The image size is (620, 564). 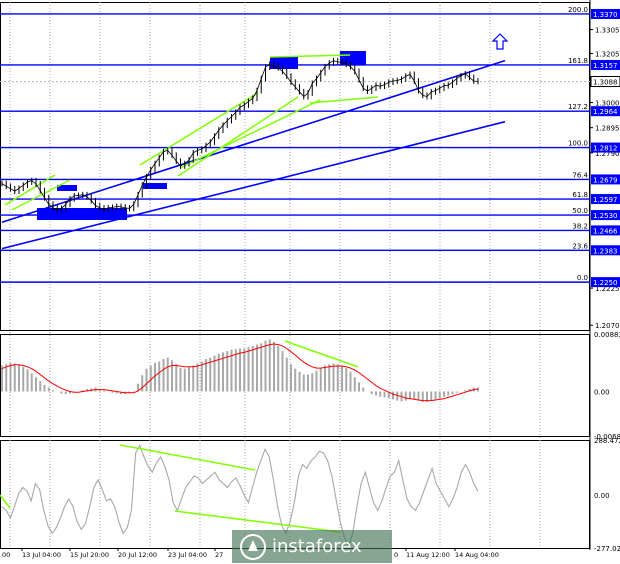 I want to click on price-axis-label: 1.2895, so click(x=607, y=129).